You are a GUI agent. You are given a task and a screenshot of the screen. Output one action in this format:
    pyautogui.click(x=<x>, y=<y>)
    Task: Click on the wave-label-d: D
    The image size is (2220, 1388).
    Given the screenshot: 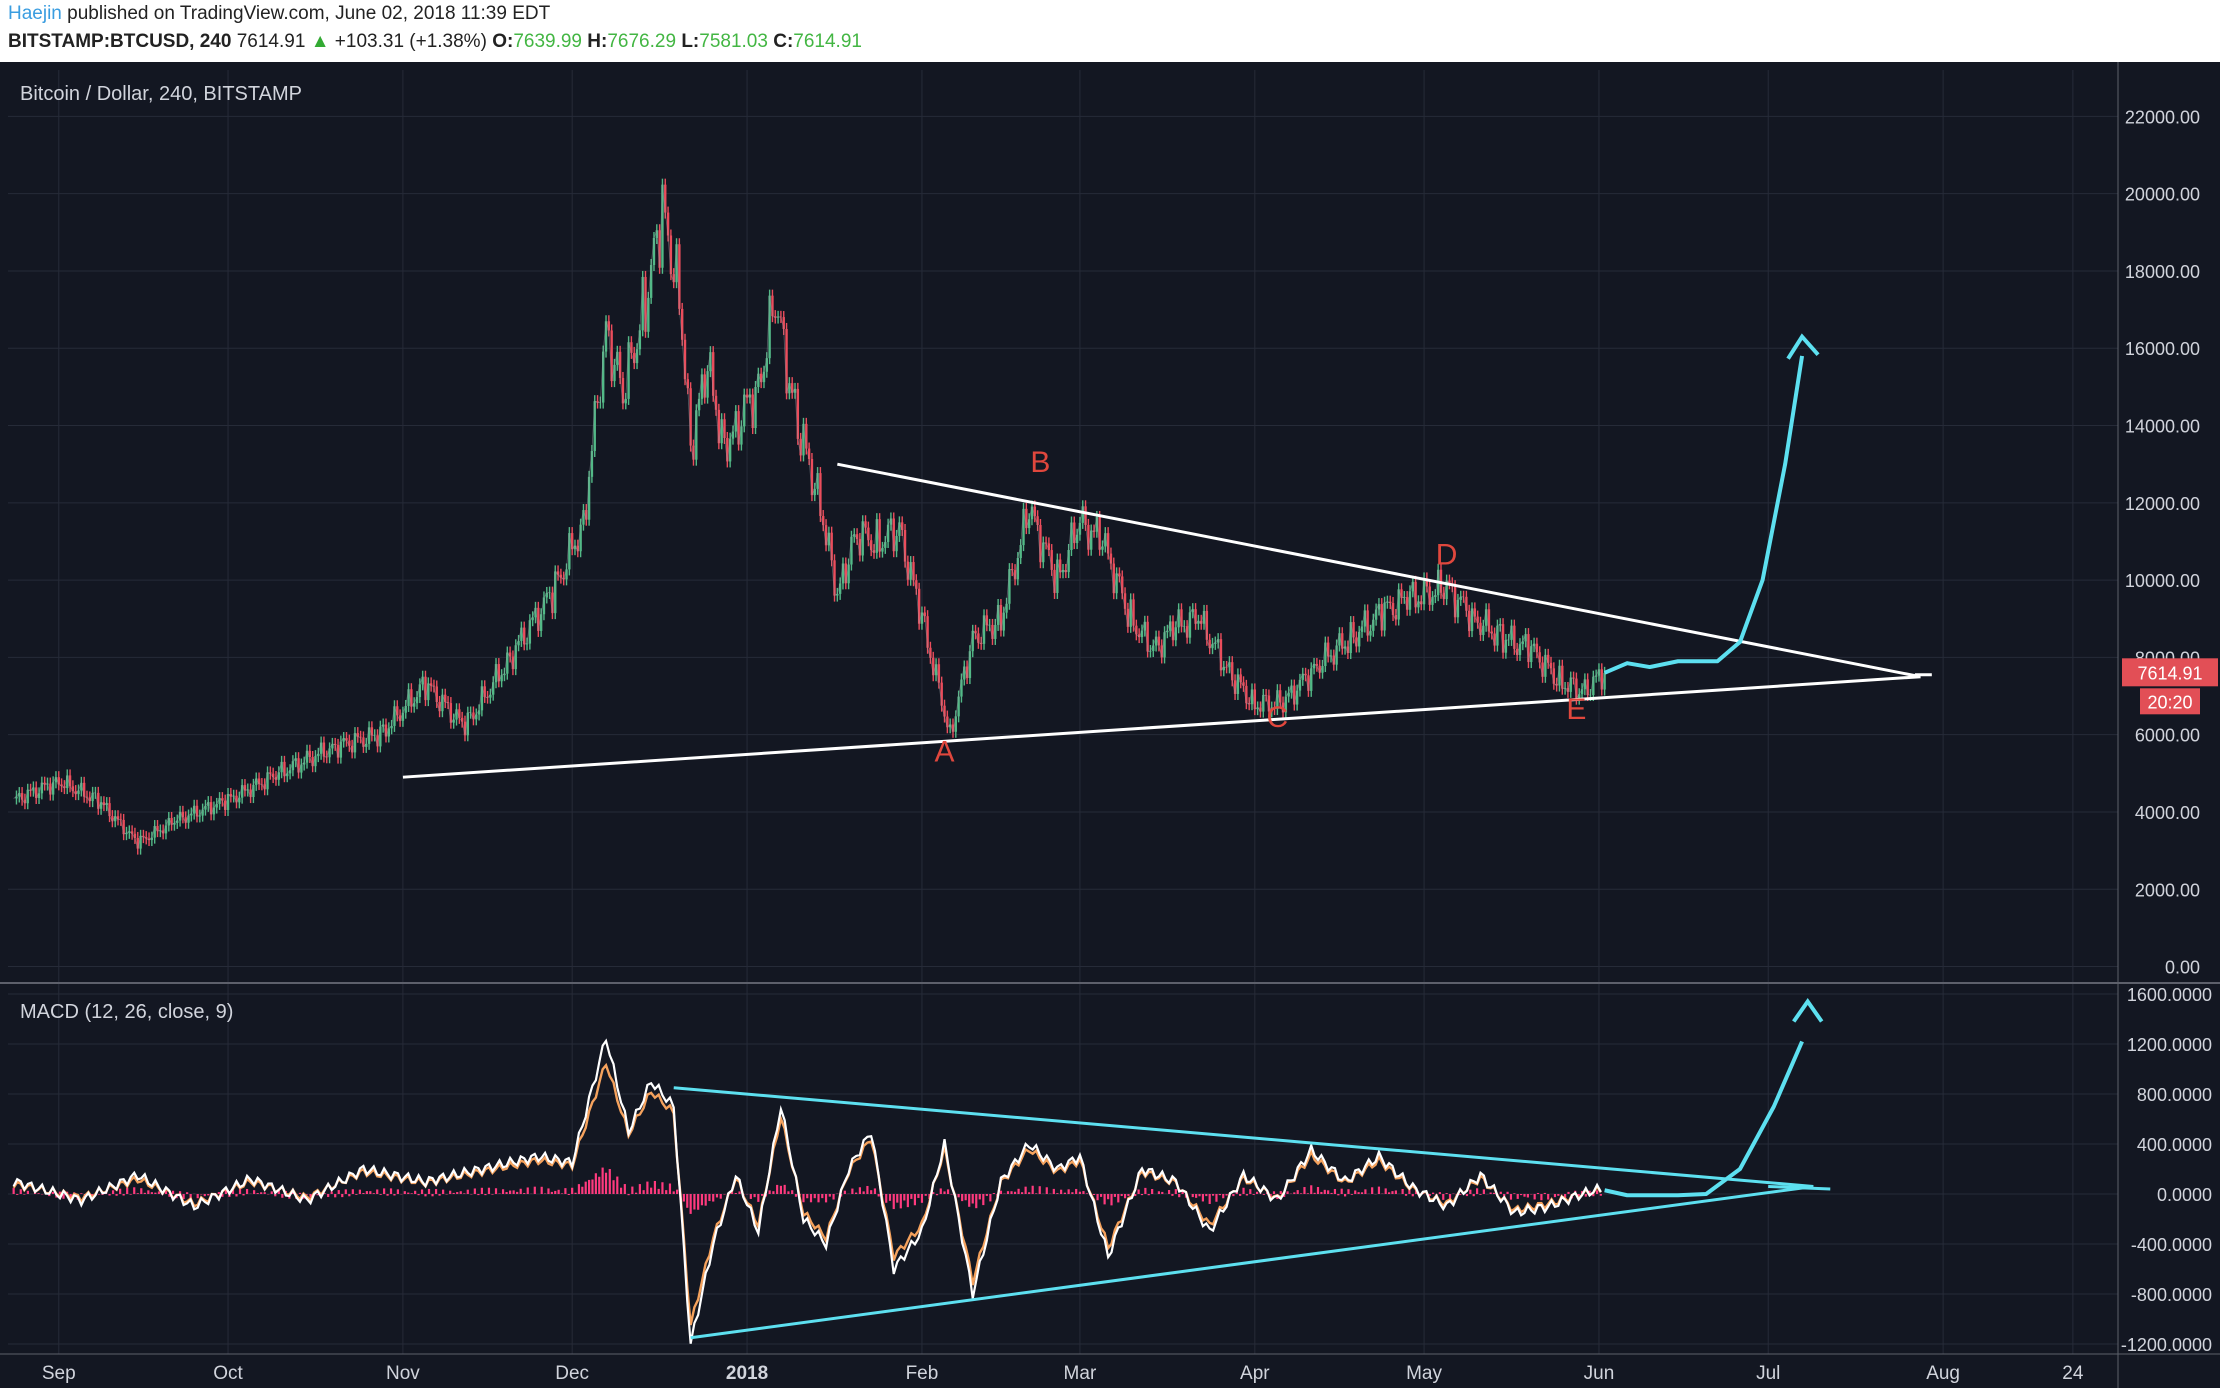 What is the action you would take?
    pyautogui.click(x=1447, y=555)
    